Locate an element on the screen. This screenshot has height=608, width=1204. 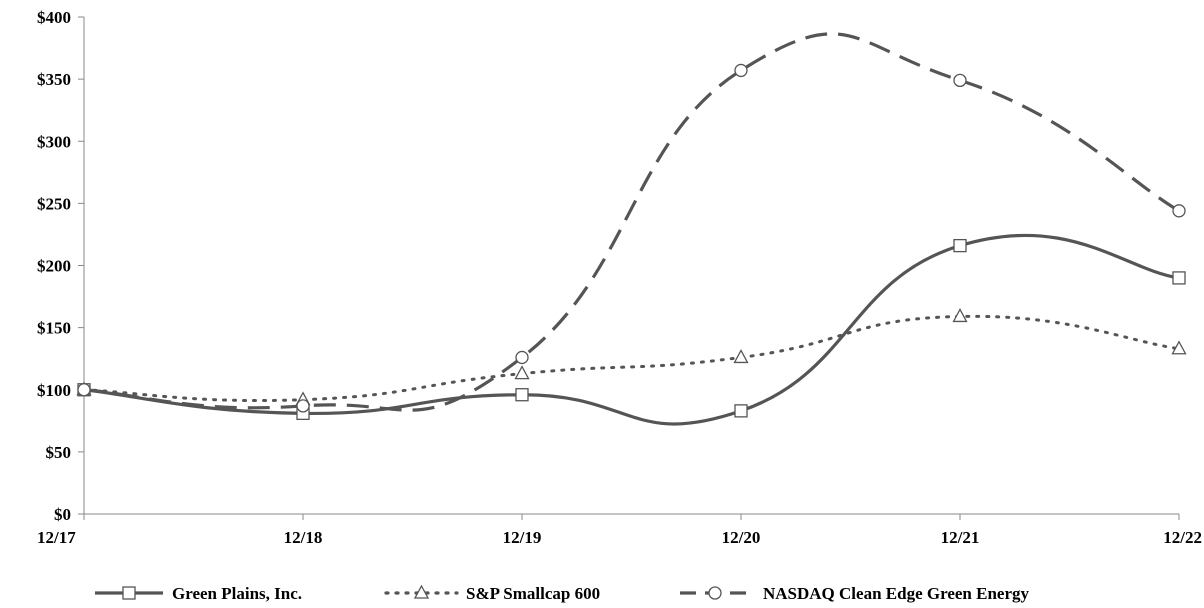
x-tick-label: 12/18 is located at coordinates (303, 537).